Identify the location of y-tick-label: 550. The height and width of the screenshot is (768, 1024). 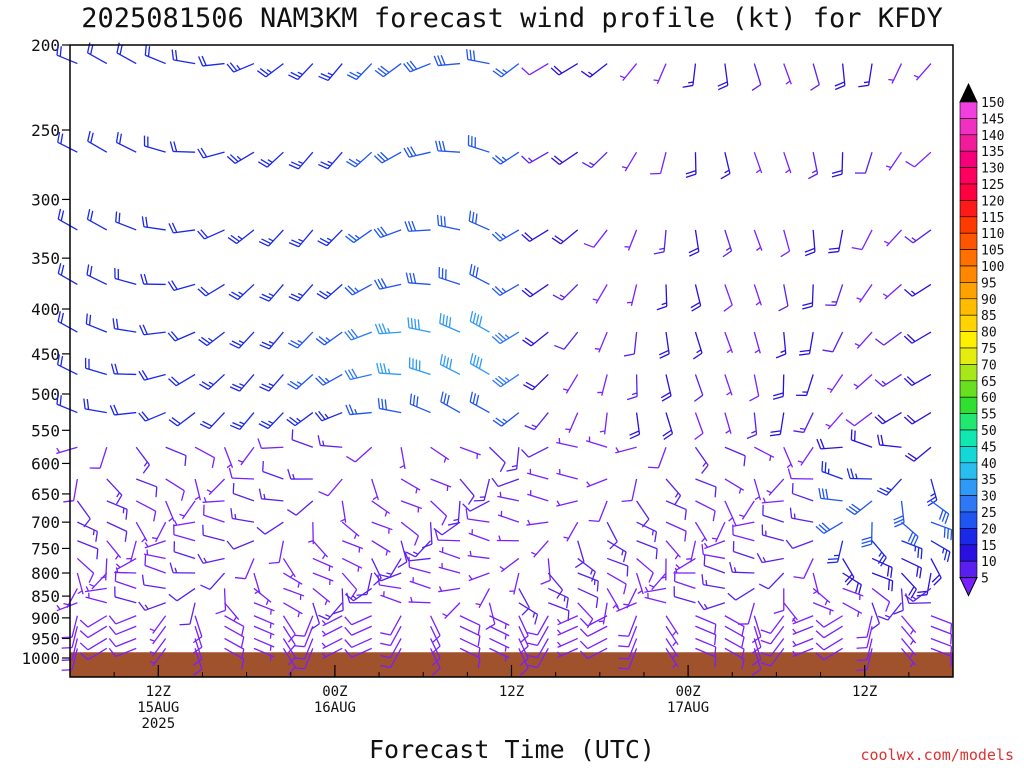
(45, 430).